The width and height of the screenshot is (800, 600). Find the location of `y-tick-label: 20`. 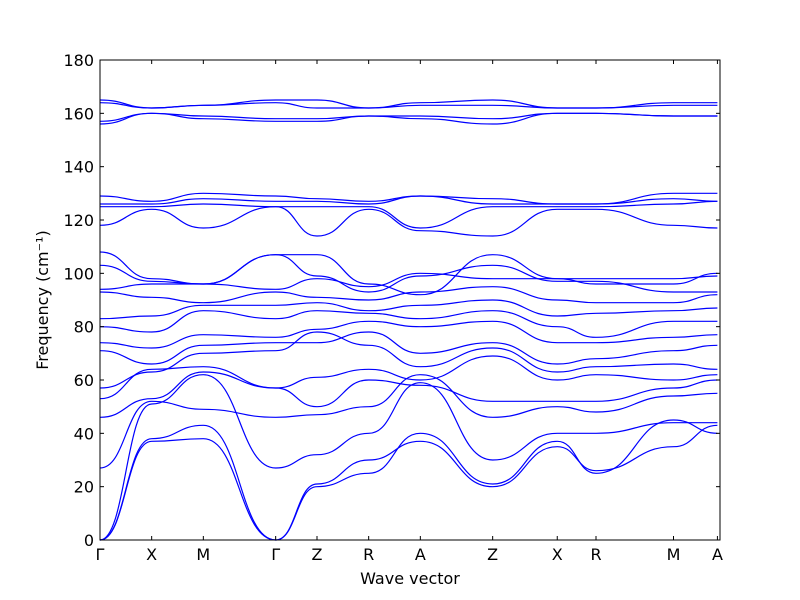

y-tick-label: 20 is located at coordinates (84, 487).